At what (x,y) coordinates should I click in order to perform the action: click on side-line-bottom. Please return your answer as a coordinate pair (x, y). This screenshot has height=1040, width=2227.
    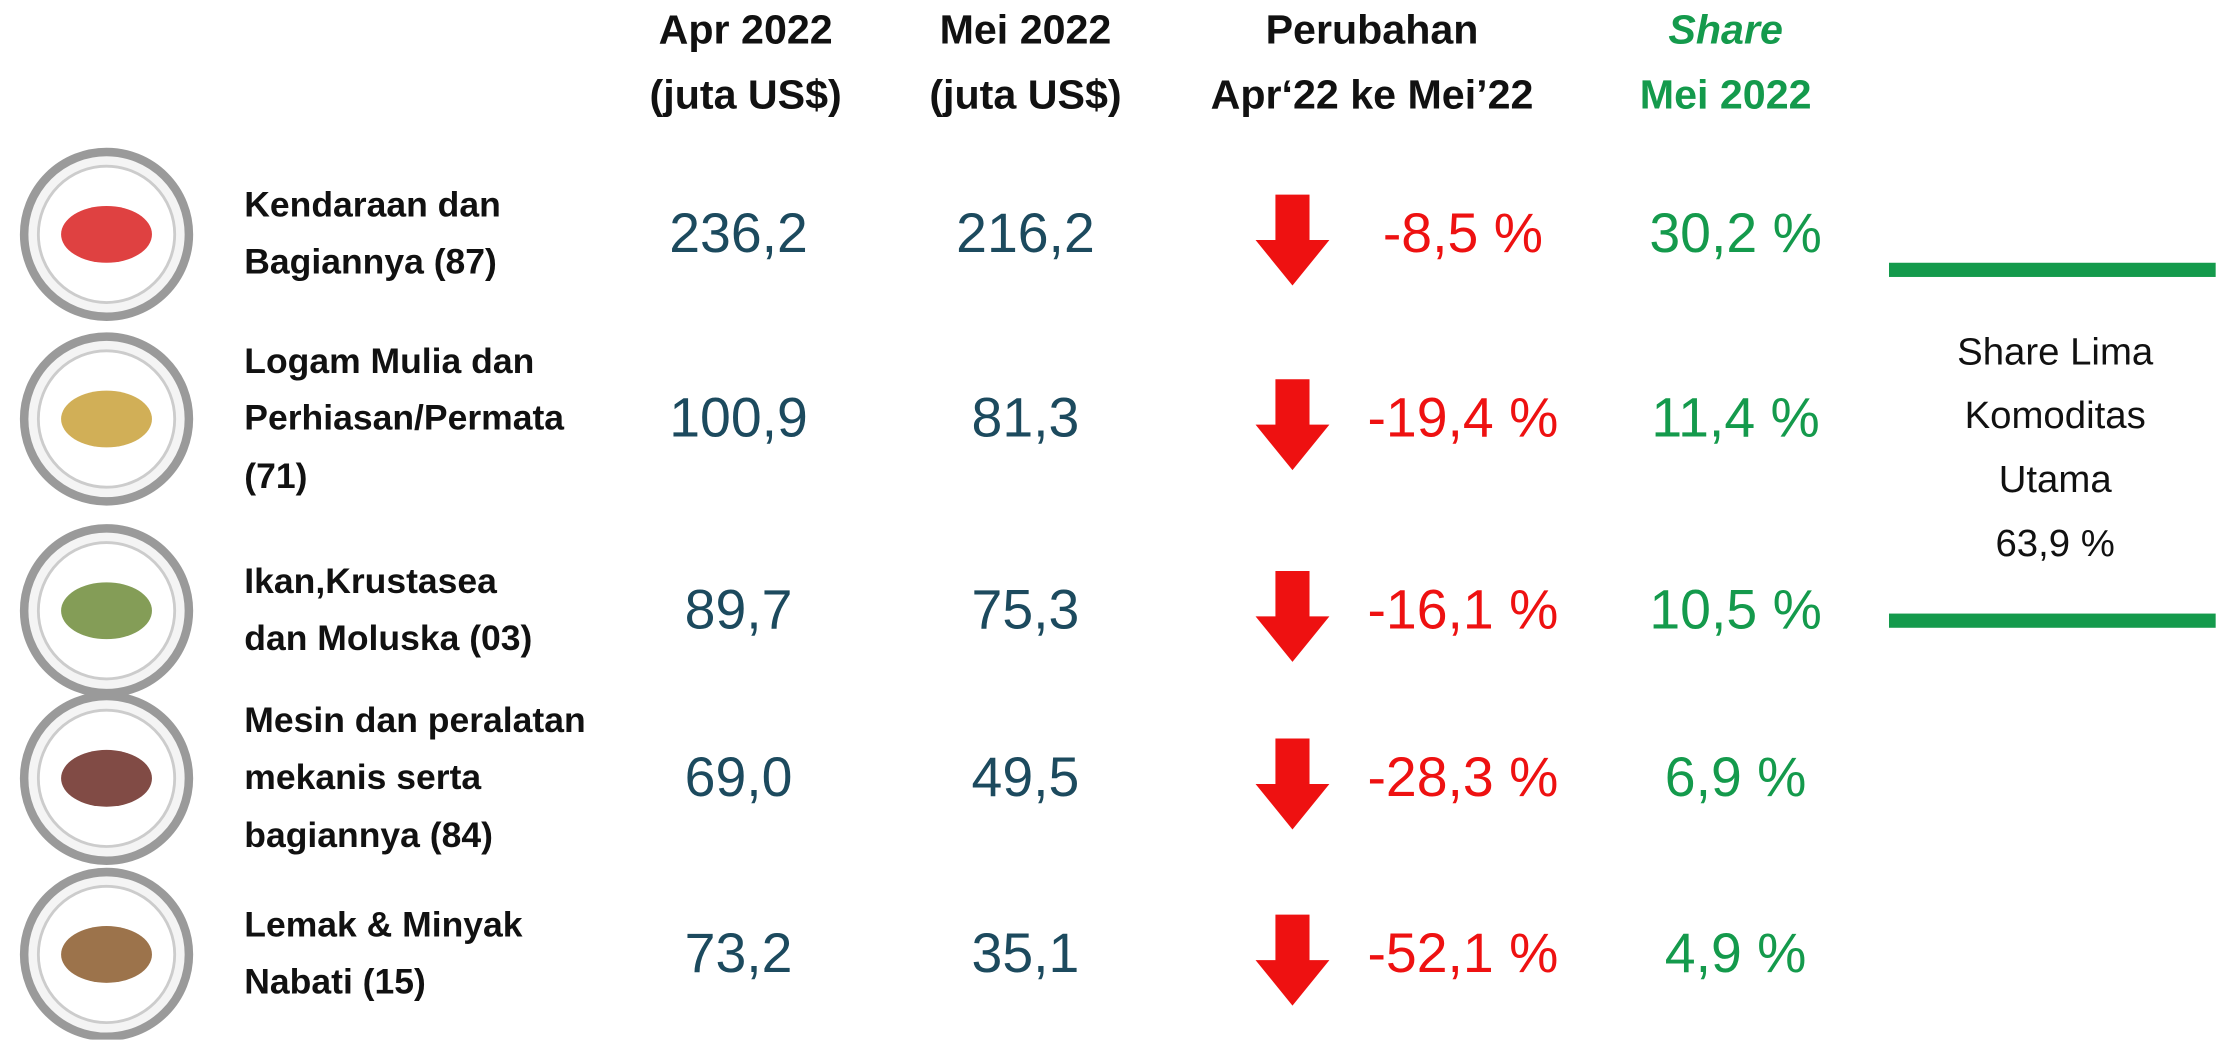
    Looking at the image, I should click on (2052, 620).